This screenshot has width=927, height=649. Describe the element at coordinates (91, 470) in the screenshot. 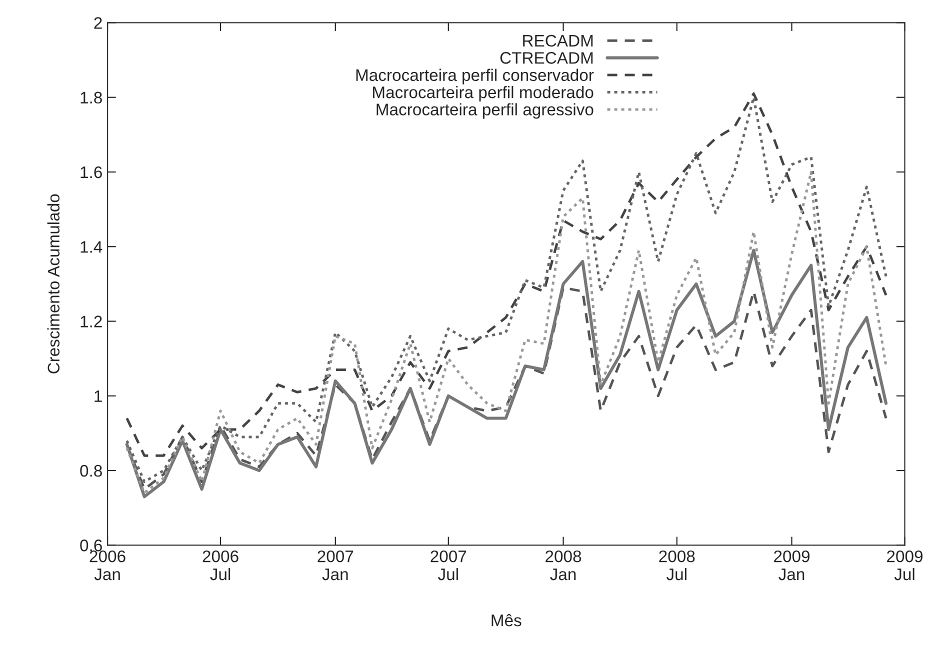

I see `y-tick-label: 0.8` at that location.